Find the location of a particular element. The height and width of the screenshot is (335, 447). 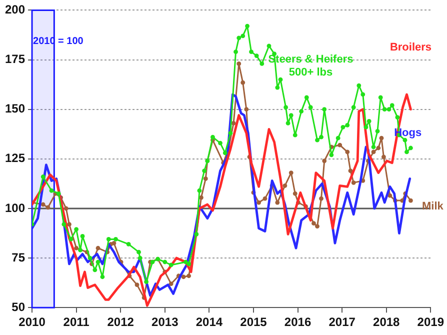

series-label: Milk is located at coordinates (433, 206).